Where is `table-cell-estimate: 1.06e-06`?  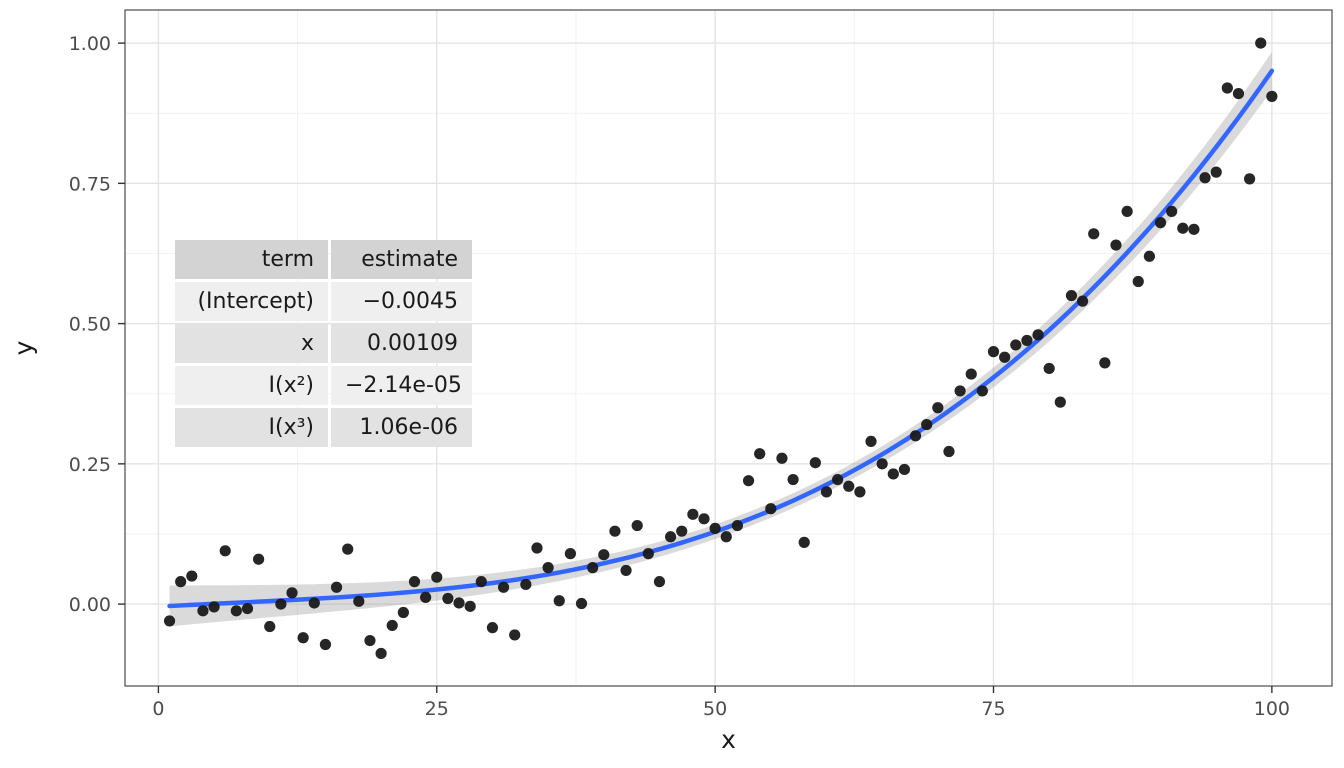
table-cell-estimate: 1.06e-06 is located at coordinates (401, 427).